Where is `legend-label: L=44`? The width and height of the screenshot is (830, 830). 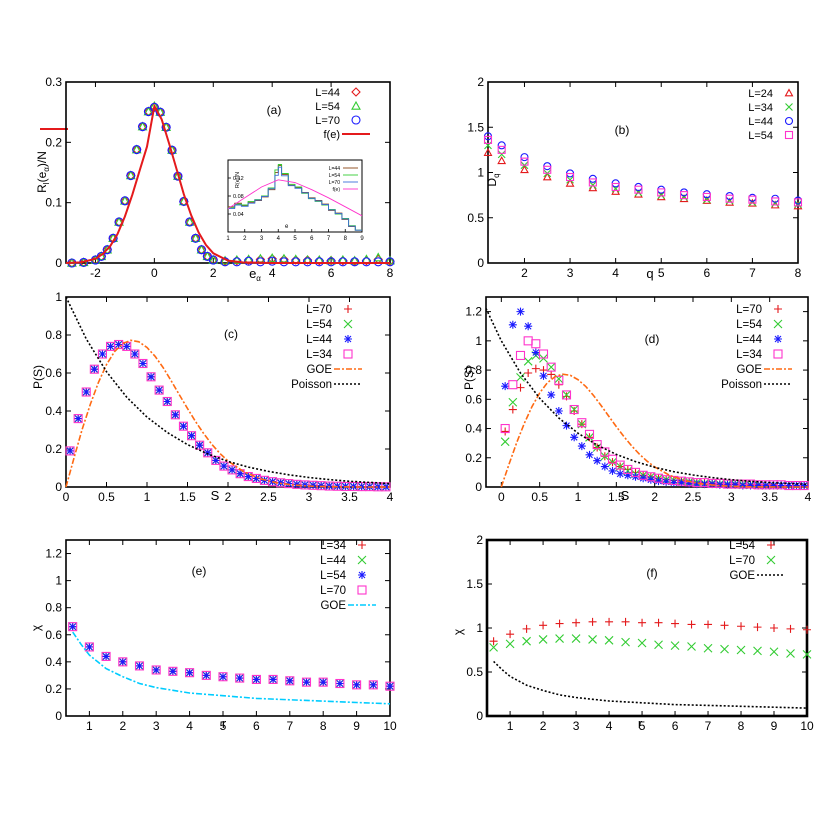 legend-label: L=44 is located at coordinates (319, 340).